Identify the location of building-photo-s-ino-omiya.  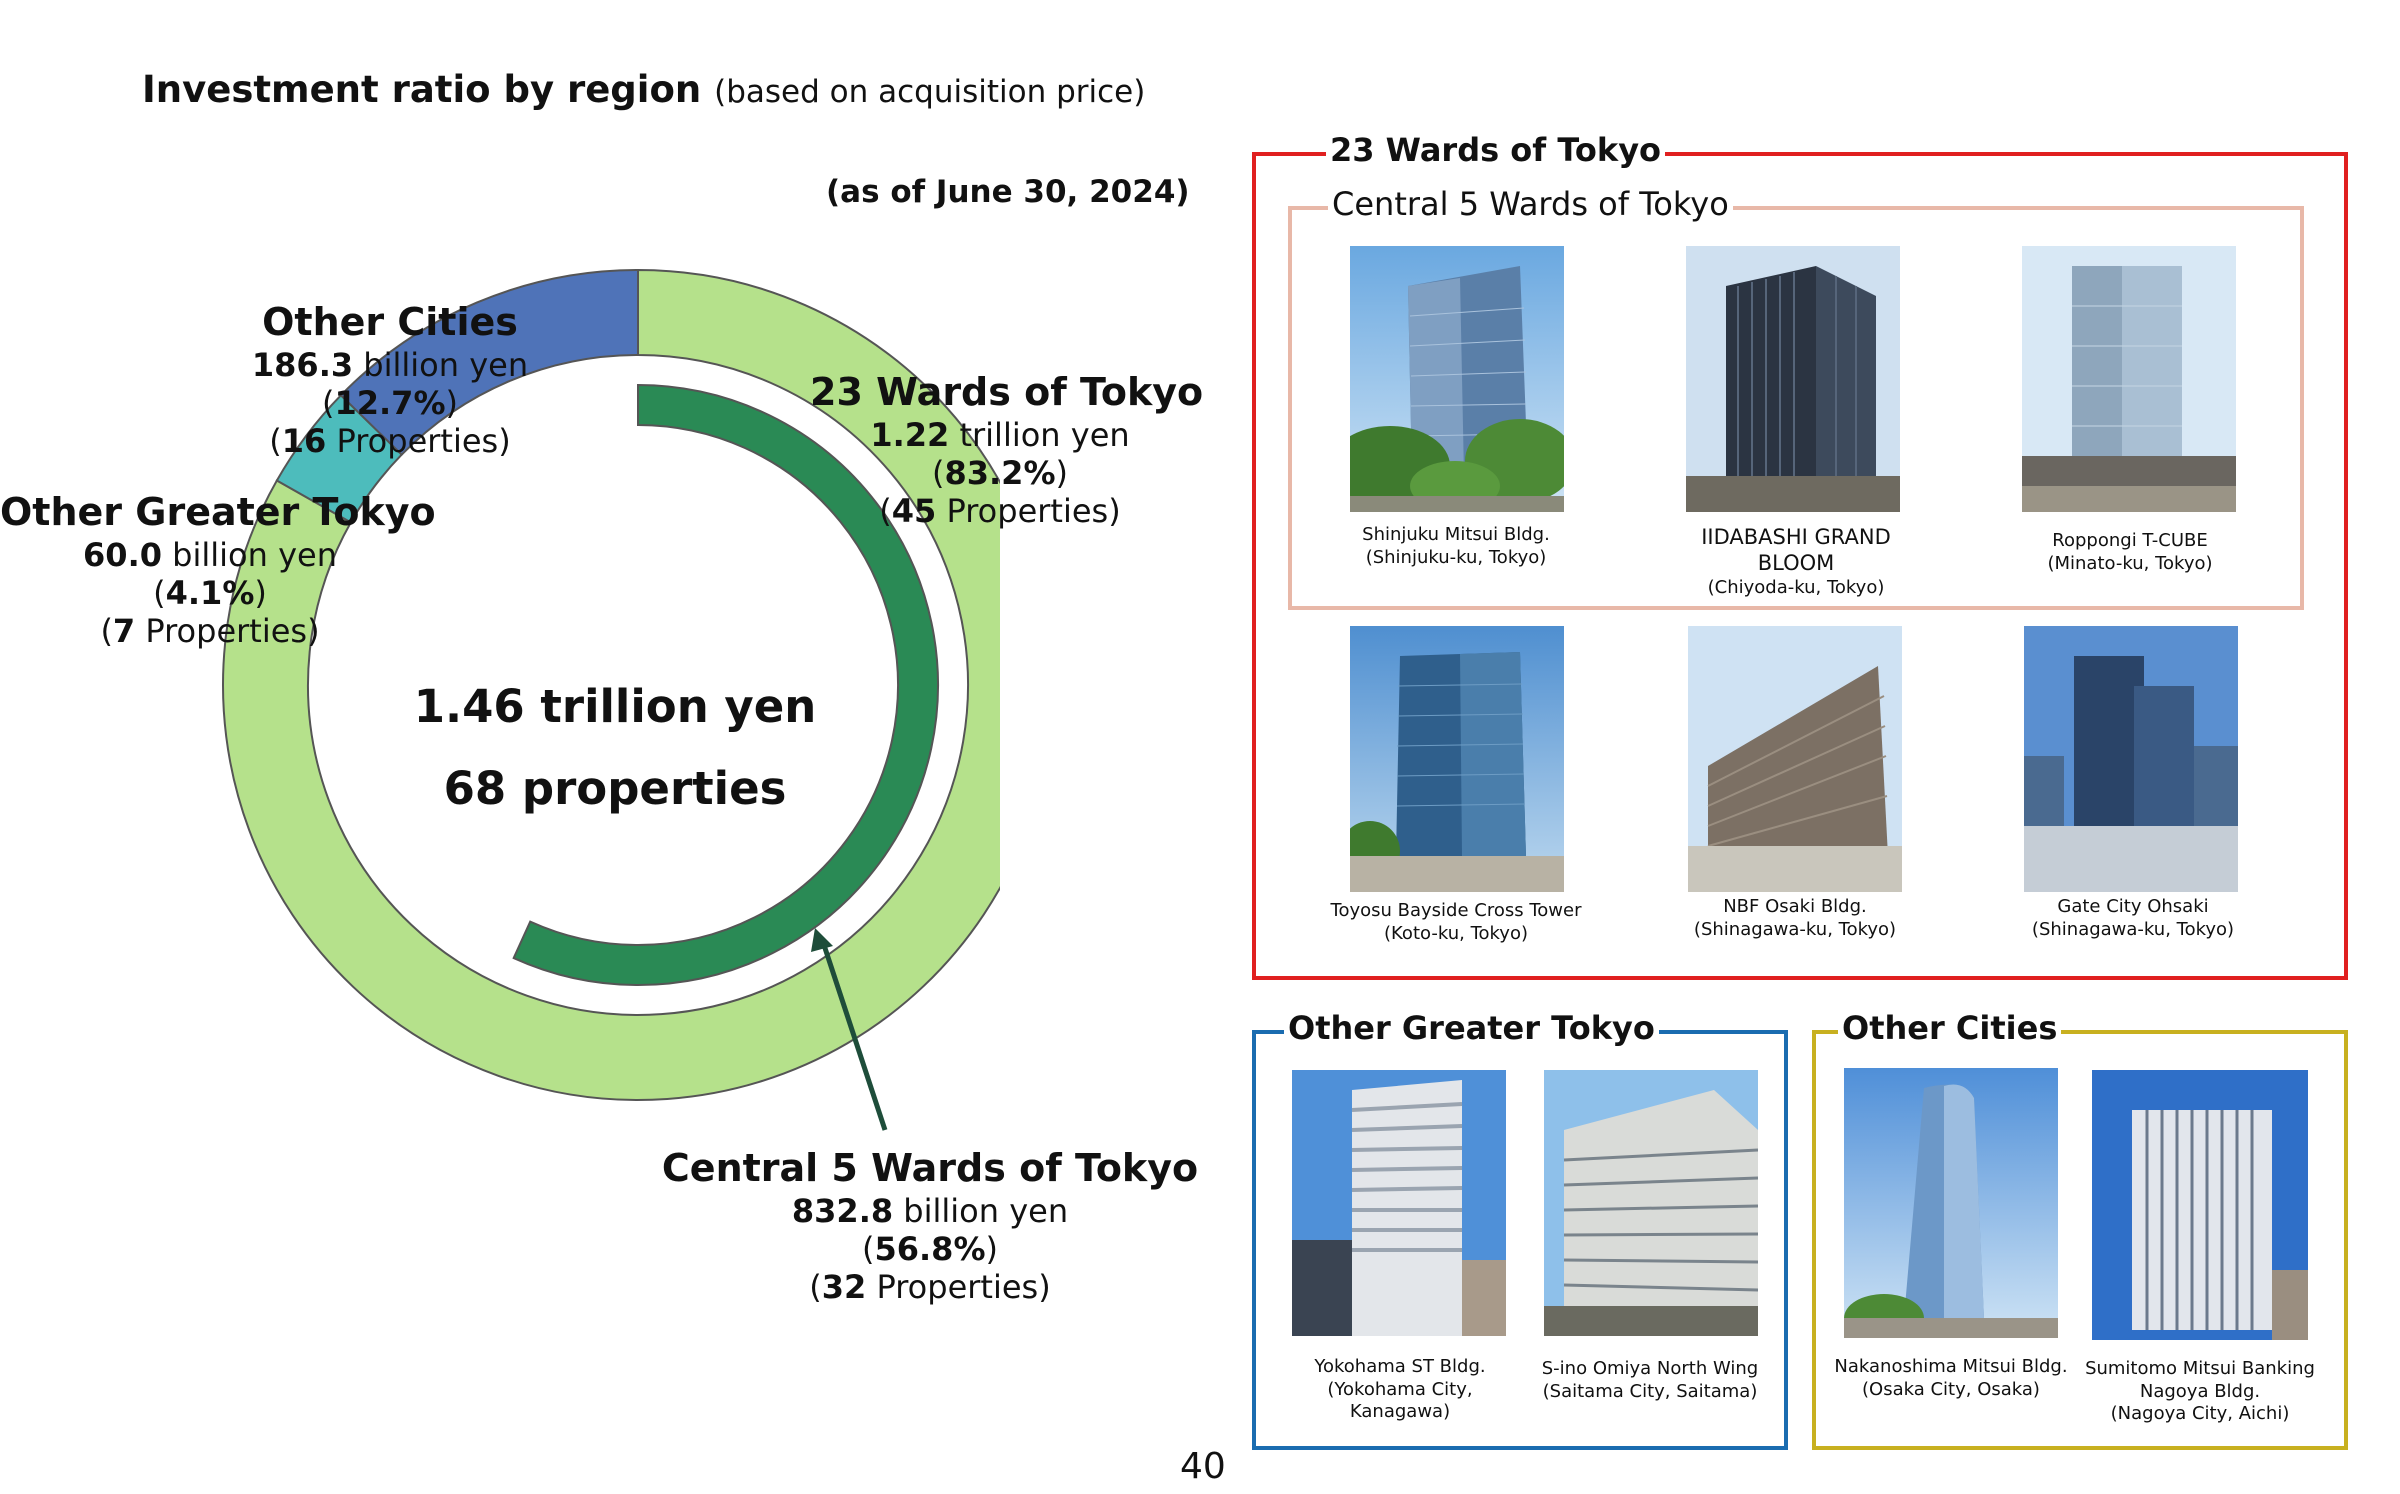
(1651, 1203).